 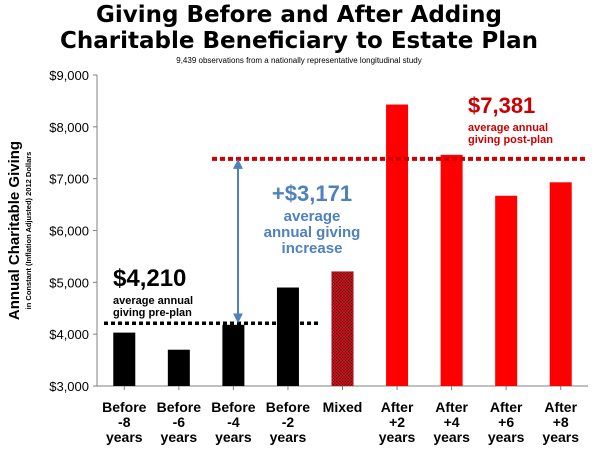 I want to click on y-tick-label: $9,000, so click(x=69, y=75).